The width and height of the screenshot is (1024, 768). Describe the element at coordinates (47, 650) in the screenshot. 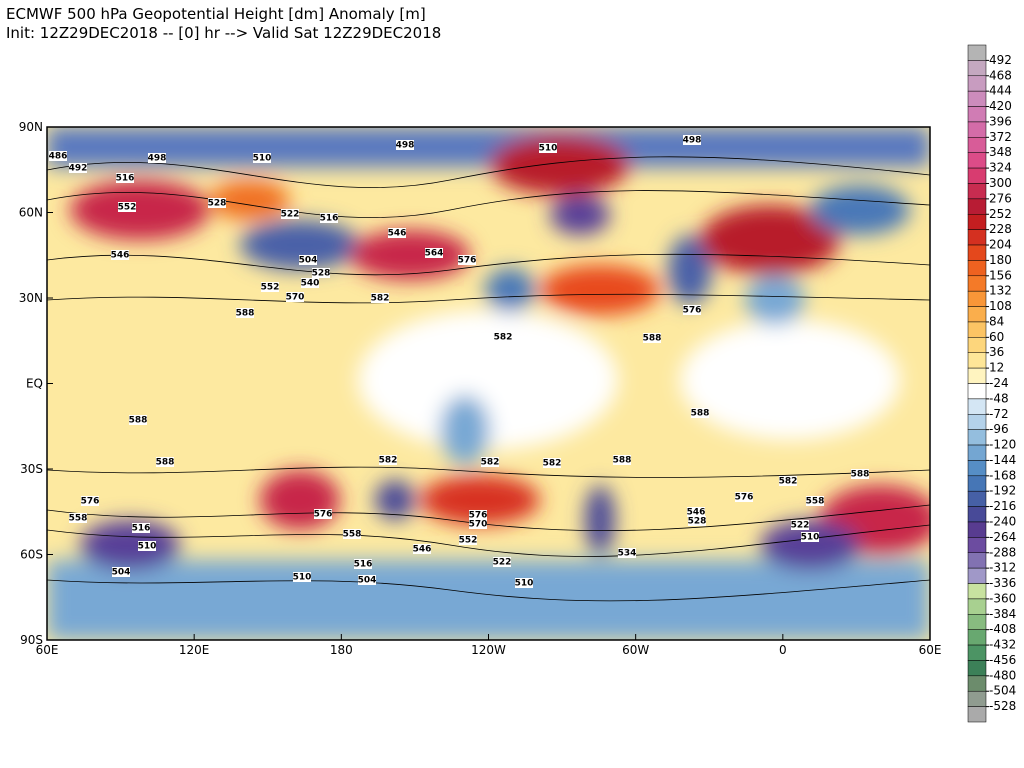

I see `x-tick-label: 60E` at that location.